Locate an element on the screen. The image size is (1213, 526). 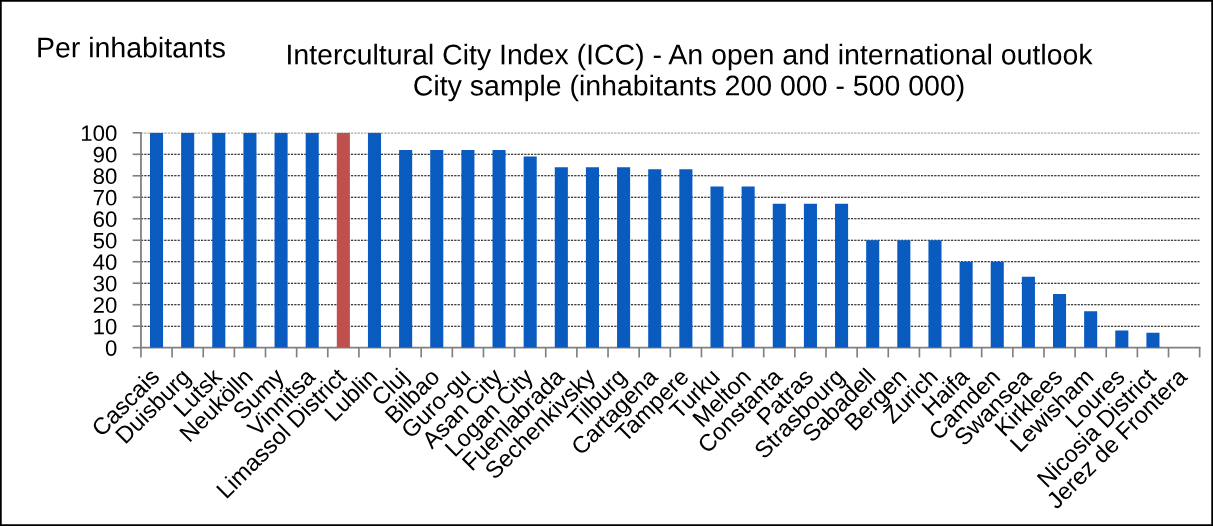
y-tick-label: 40 is located at coordinates (105, 262).